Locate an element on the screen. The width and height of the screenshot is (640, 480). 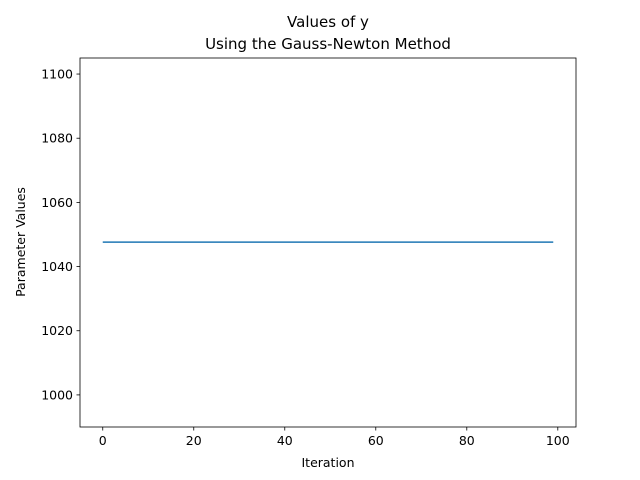
y-tick-label: 1040 is located at coordinates (57, 266).